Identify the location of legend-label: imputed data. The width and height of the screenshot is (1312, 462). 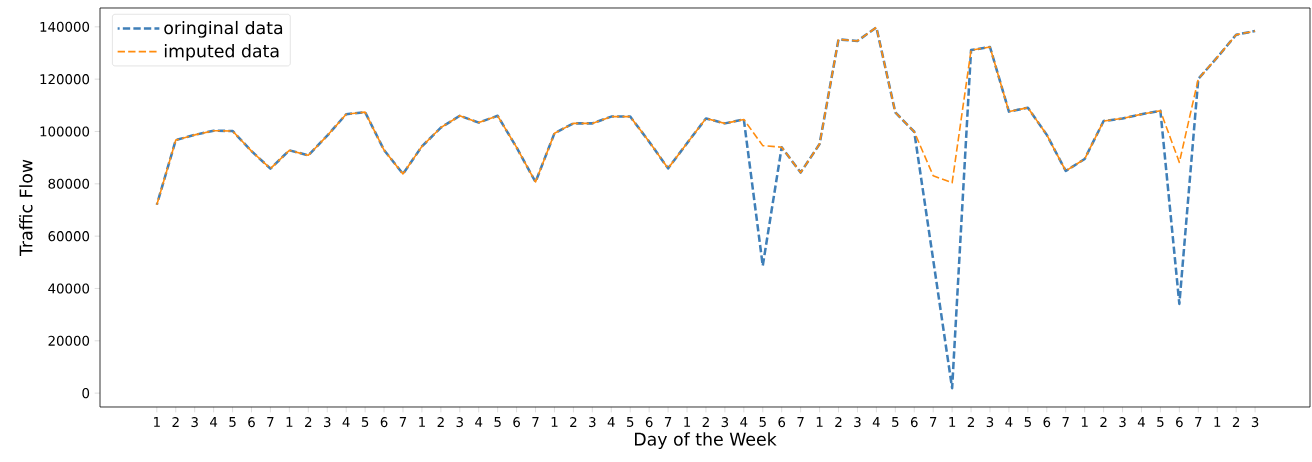
(221, 52).